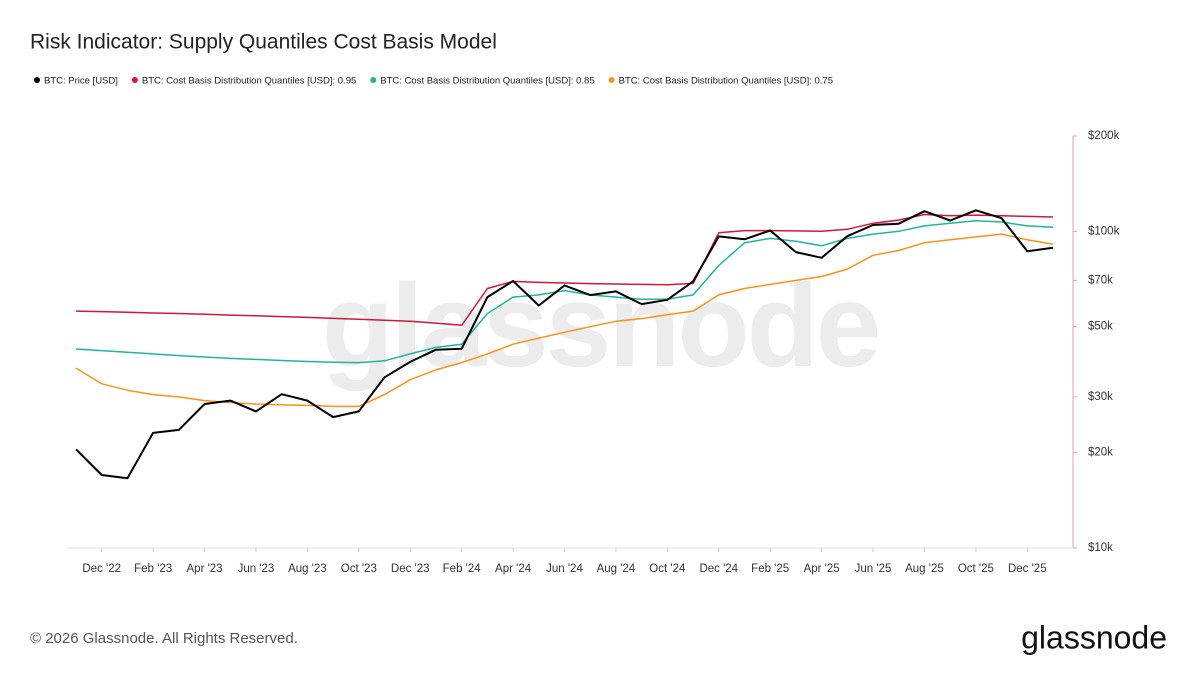 The height and width of the screenshot is (675, 1200). Describe the element at coordinates (873, 569) in the screenshot. I see `x-tick-label: Jun '25` at that location.